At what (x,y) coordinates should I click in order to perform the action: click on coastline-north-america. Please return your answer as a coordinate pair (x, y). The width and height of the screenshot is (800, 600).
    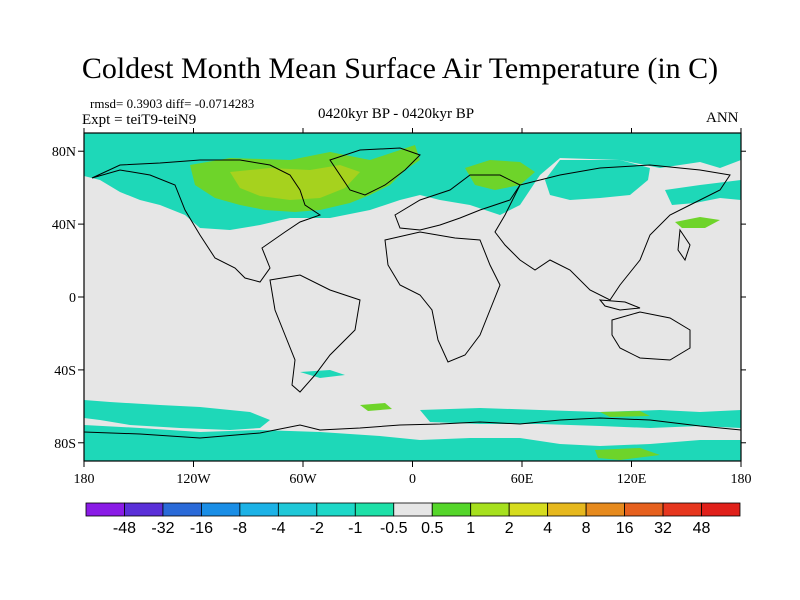
    Looking at the image, I should click on (206, 221).